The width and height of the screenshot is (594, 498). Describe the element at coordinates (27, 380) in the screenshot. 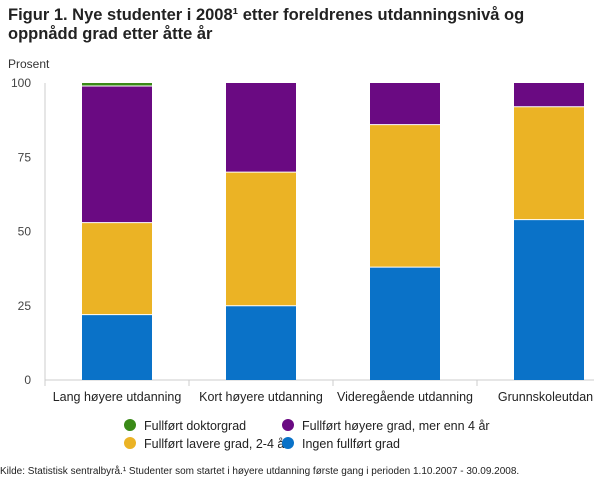

I see `y-tick-label: 0` at that location.